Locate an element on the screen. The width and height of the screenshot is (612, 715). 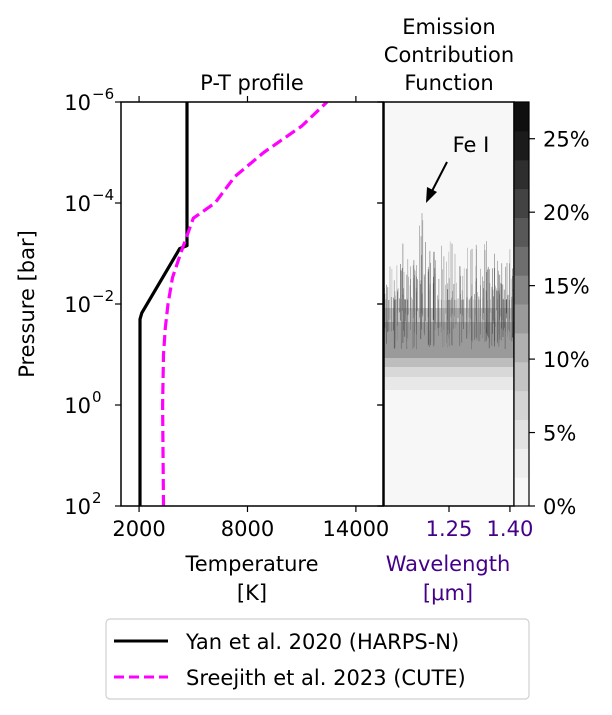
y-tick-label: 10⁻⁶ is located at coordinates (89, 100).